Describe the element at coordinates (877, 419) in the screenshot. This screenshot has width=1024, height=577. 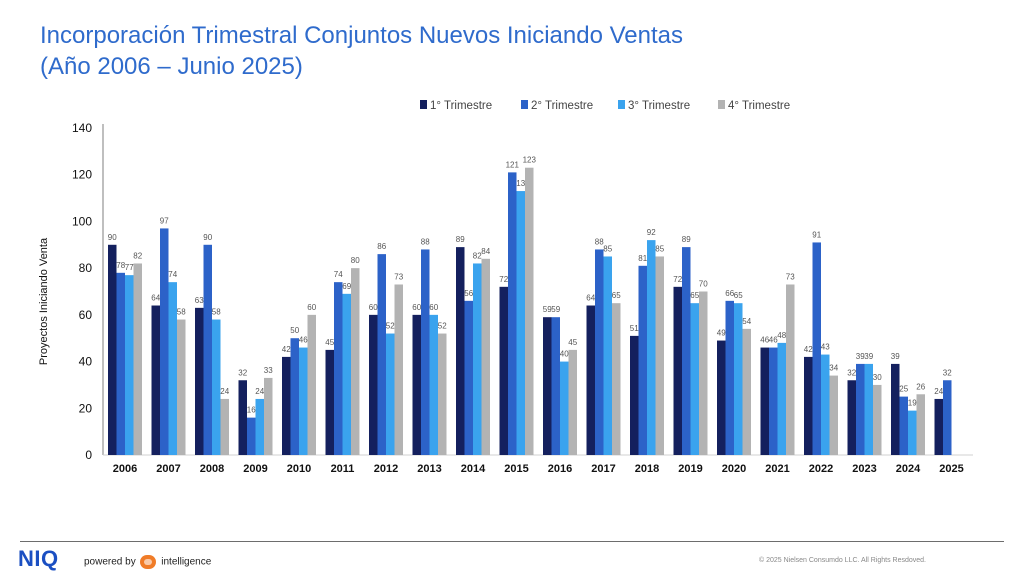
I see `bar-4Trimestre-2023` at that location.